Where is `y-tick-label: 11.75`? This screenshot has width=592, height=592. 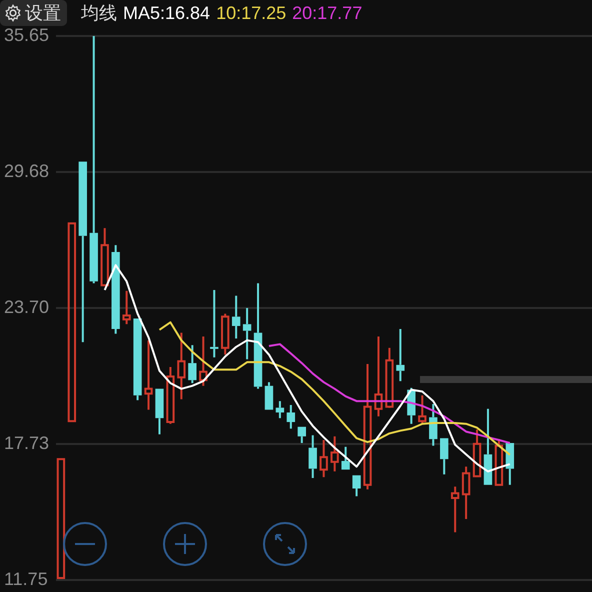
y-tick-label: 11.75 is located at coordinates (26, 578).